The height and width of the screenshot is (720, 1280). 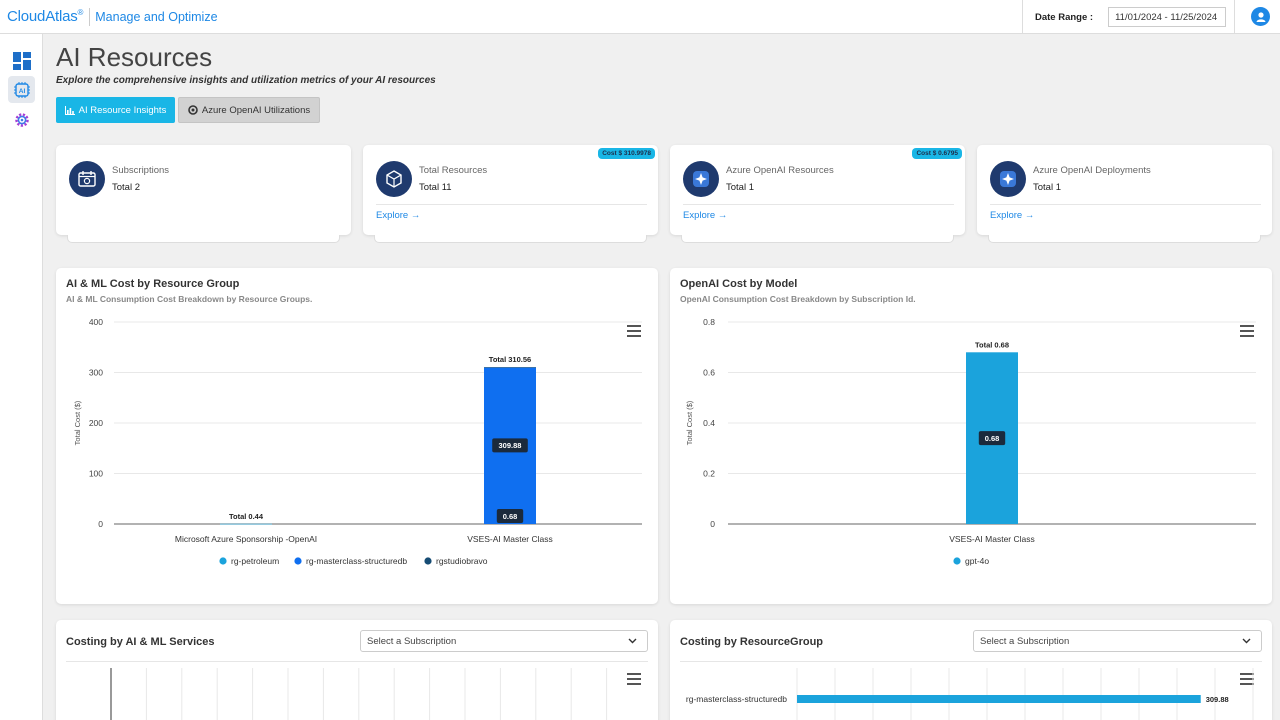 I want to click on brand-divider, so click(x=90, y=16).